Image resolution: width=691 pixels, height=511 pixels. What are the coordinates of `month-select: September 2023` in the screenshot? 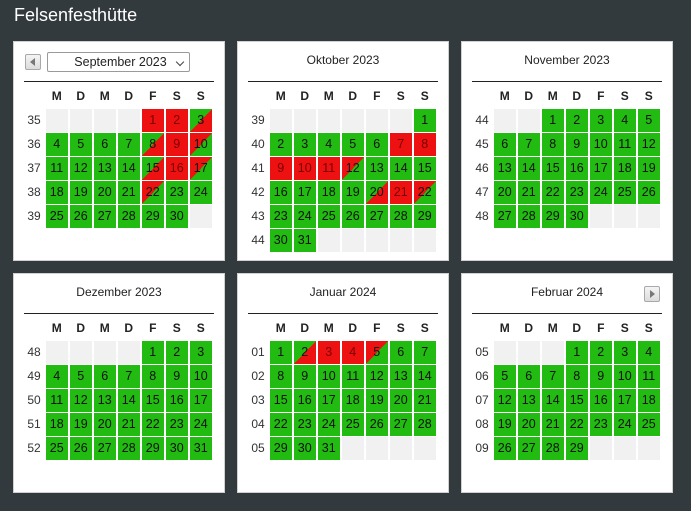 It's located at (118, 62).